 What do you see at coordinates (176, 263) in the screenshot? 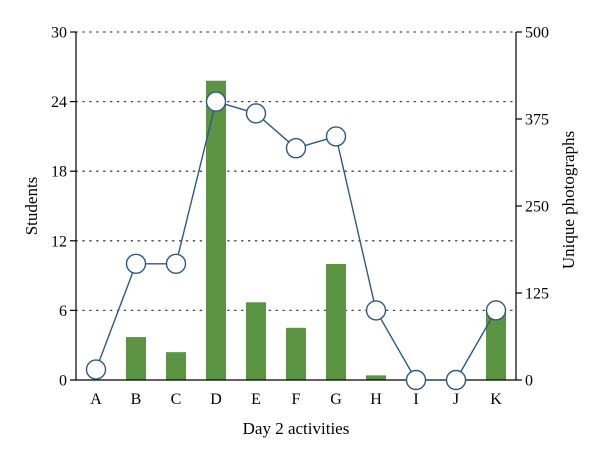
I see `line-point-C` at bounding box center [176, 263].